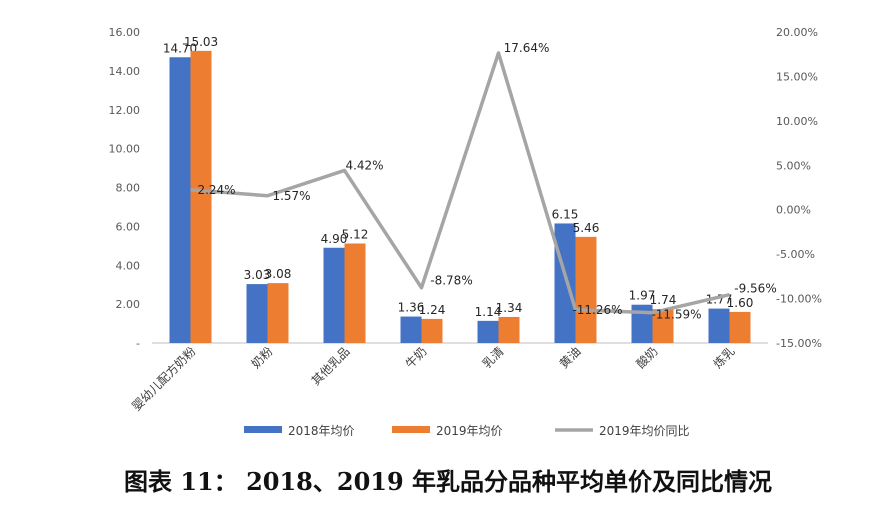 Image resolution: width=896 pixels, height=525 pixels. Describe the element at coordinates (128, 304) in the screenshot. I see `y-left-tick-label: 2.00` at that location.